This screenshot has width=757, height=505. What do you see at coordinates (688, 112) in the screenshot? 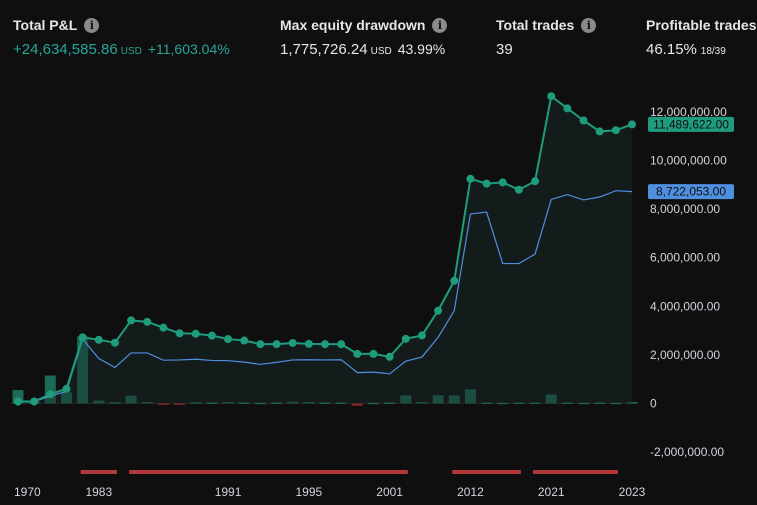
I see `y-tick-label: 12,000,000.00` at bounding box center [688, 112].